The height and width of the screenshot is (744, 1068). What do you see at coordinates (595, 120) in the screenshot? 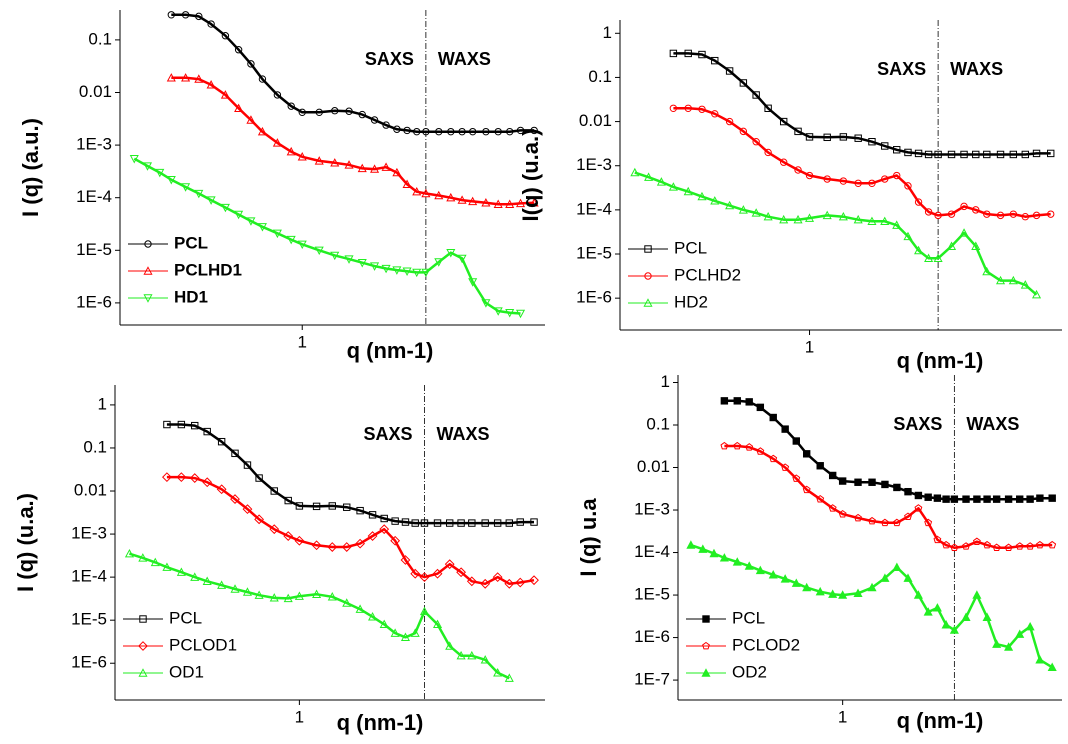
I see `y-tick-label: 0.01` at bounding box center [595, 120].